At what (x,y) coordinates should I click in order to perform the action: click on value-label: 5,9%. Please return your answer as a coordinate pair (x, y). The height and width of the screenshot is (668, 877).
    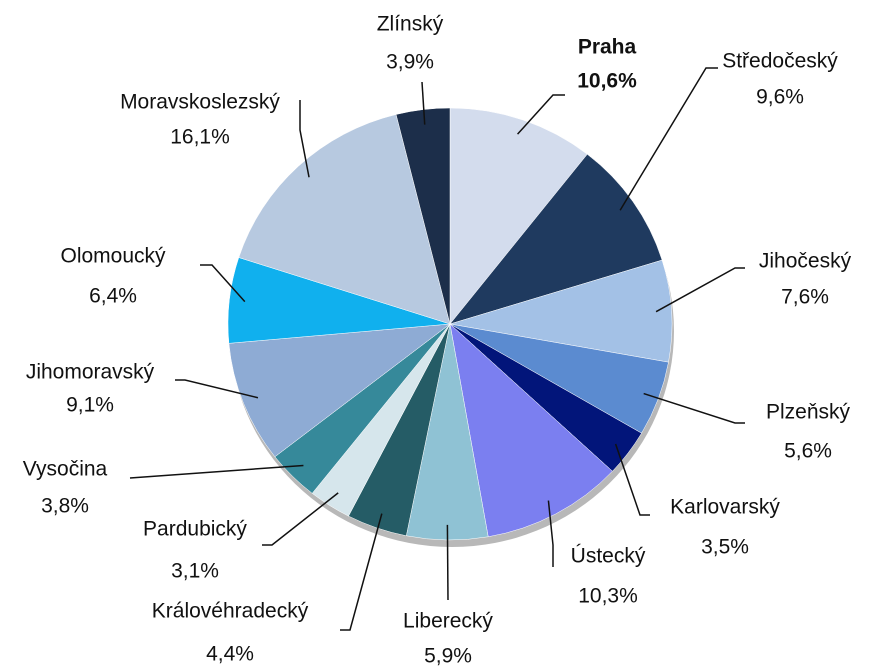
    Looking at the image, I should click on (448, 656).